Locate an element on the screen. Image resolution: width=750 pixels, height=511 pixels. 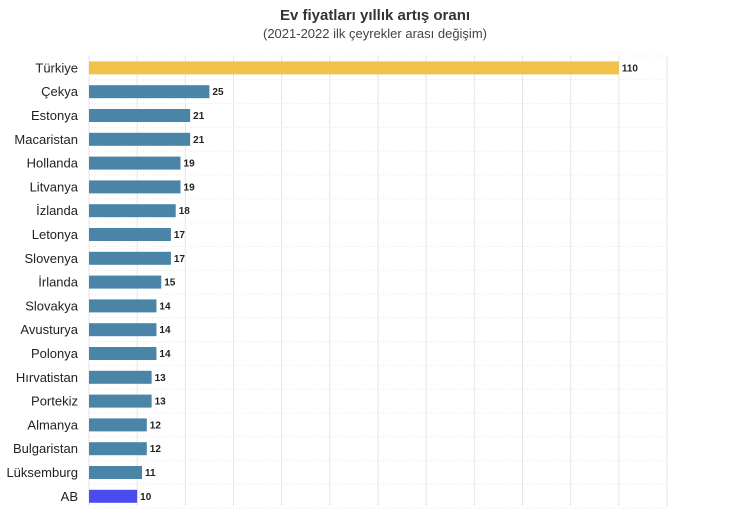
category-label: Çekya is located at coordinates (60, 91).